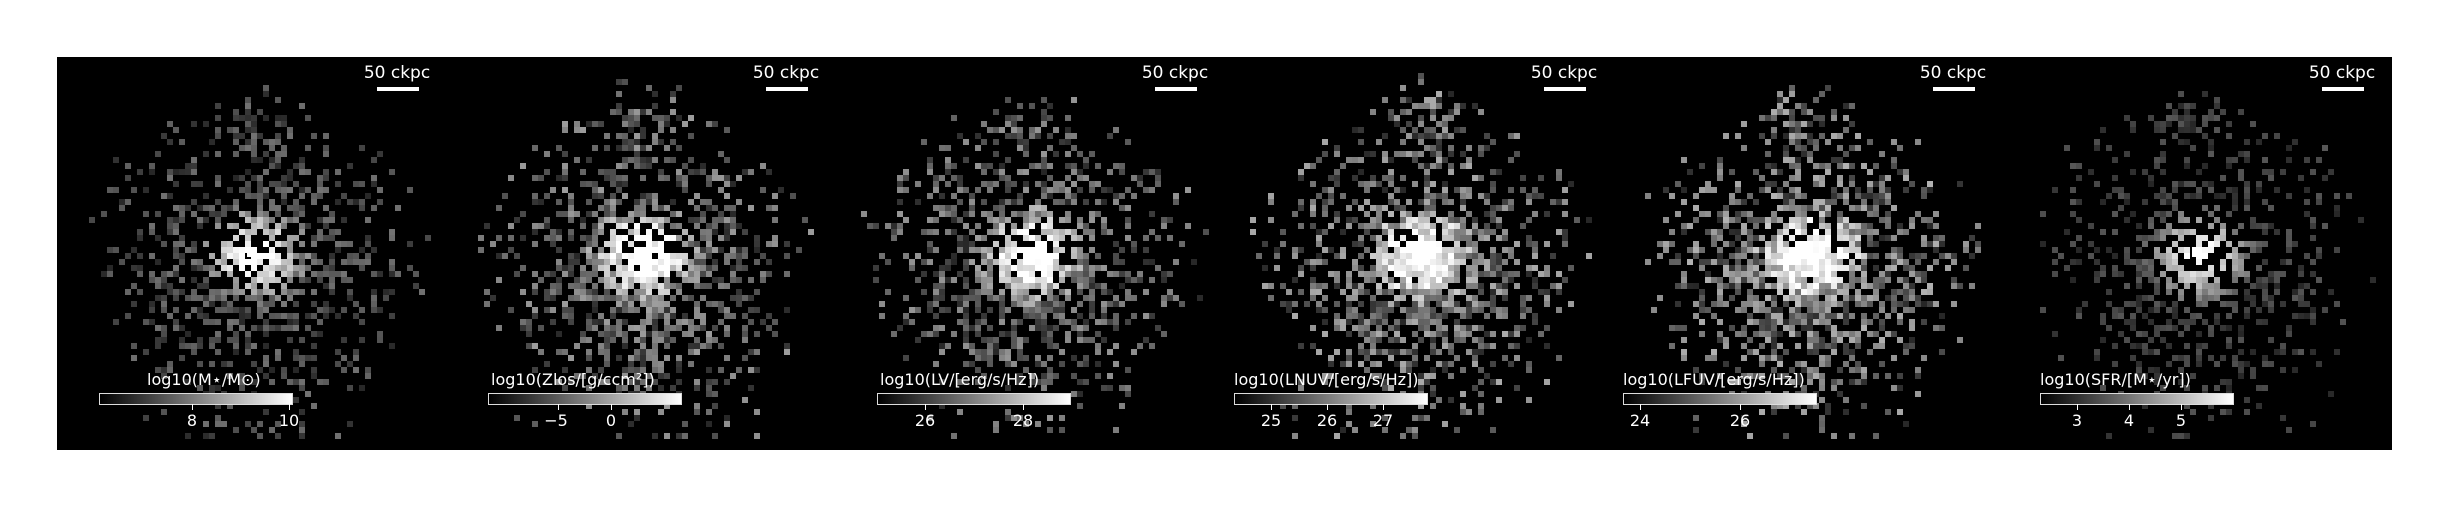 The height and width of the screenshot is (507, 2444). Describe the element at coordinates (260, 262) in the screenshot. I see `pixel-map` at that location.